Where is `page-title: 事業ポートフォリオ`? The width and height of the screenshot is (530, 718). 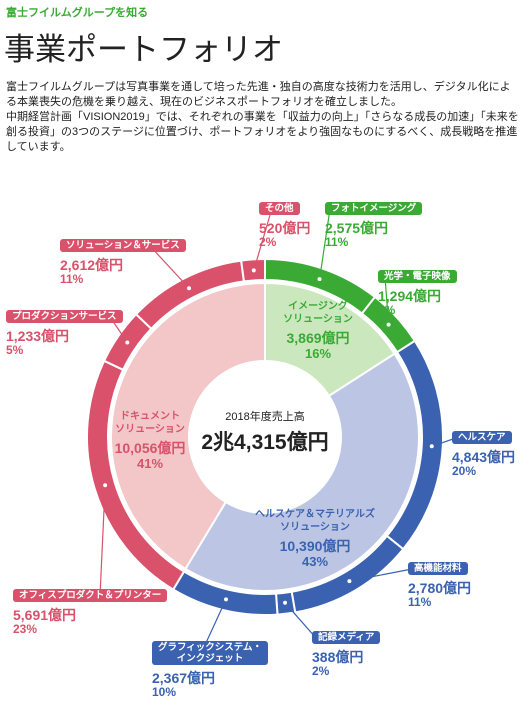
page-title: 事業ポートフォリオ is located at coordinates (143, 49).